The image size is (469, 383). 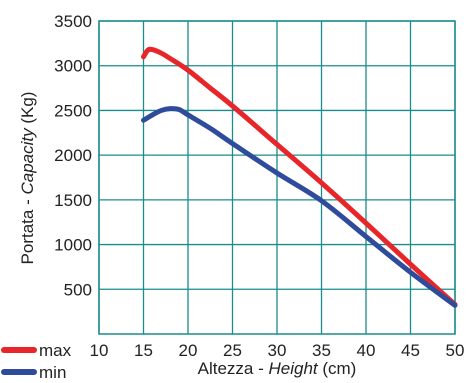 I want to click on x-tick-label: 15, so click(x=143, y=350).